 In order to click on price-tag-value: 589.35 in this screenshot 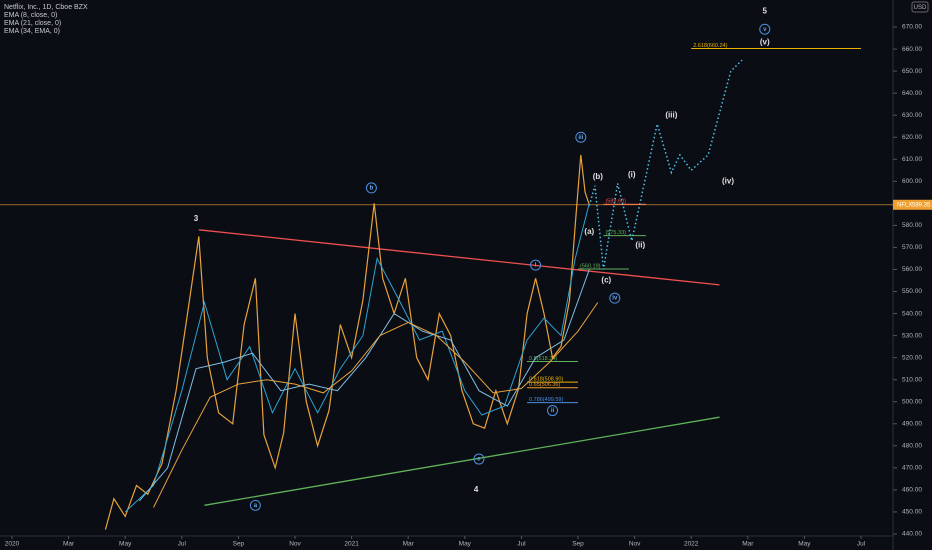, I will do `click(921, 205)`.